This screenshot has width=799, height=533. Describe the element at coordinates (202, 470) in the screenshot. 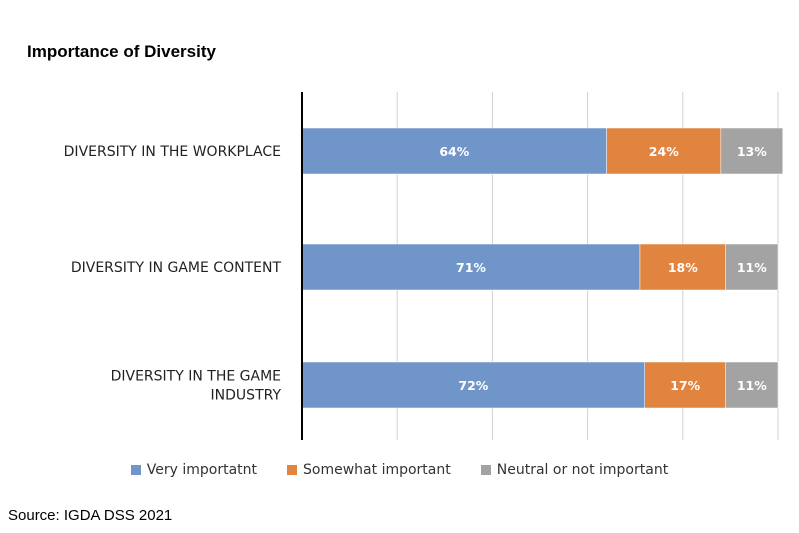

I see `legend-label: Very importatnt` at that location.